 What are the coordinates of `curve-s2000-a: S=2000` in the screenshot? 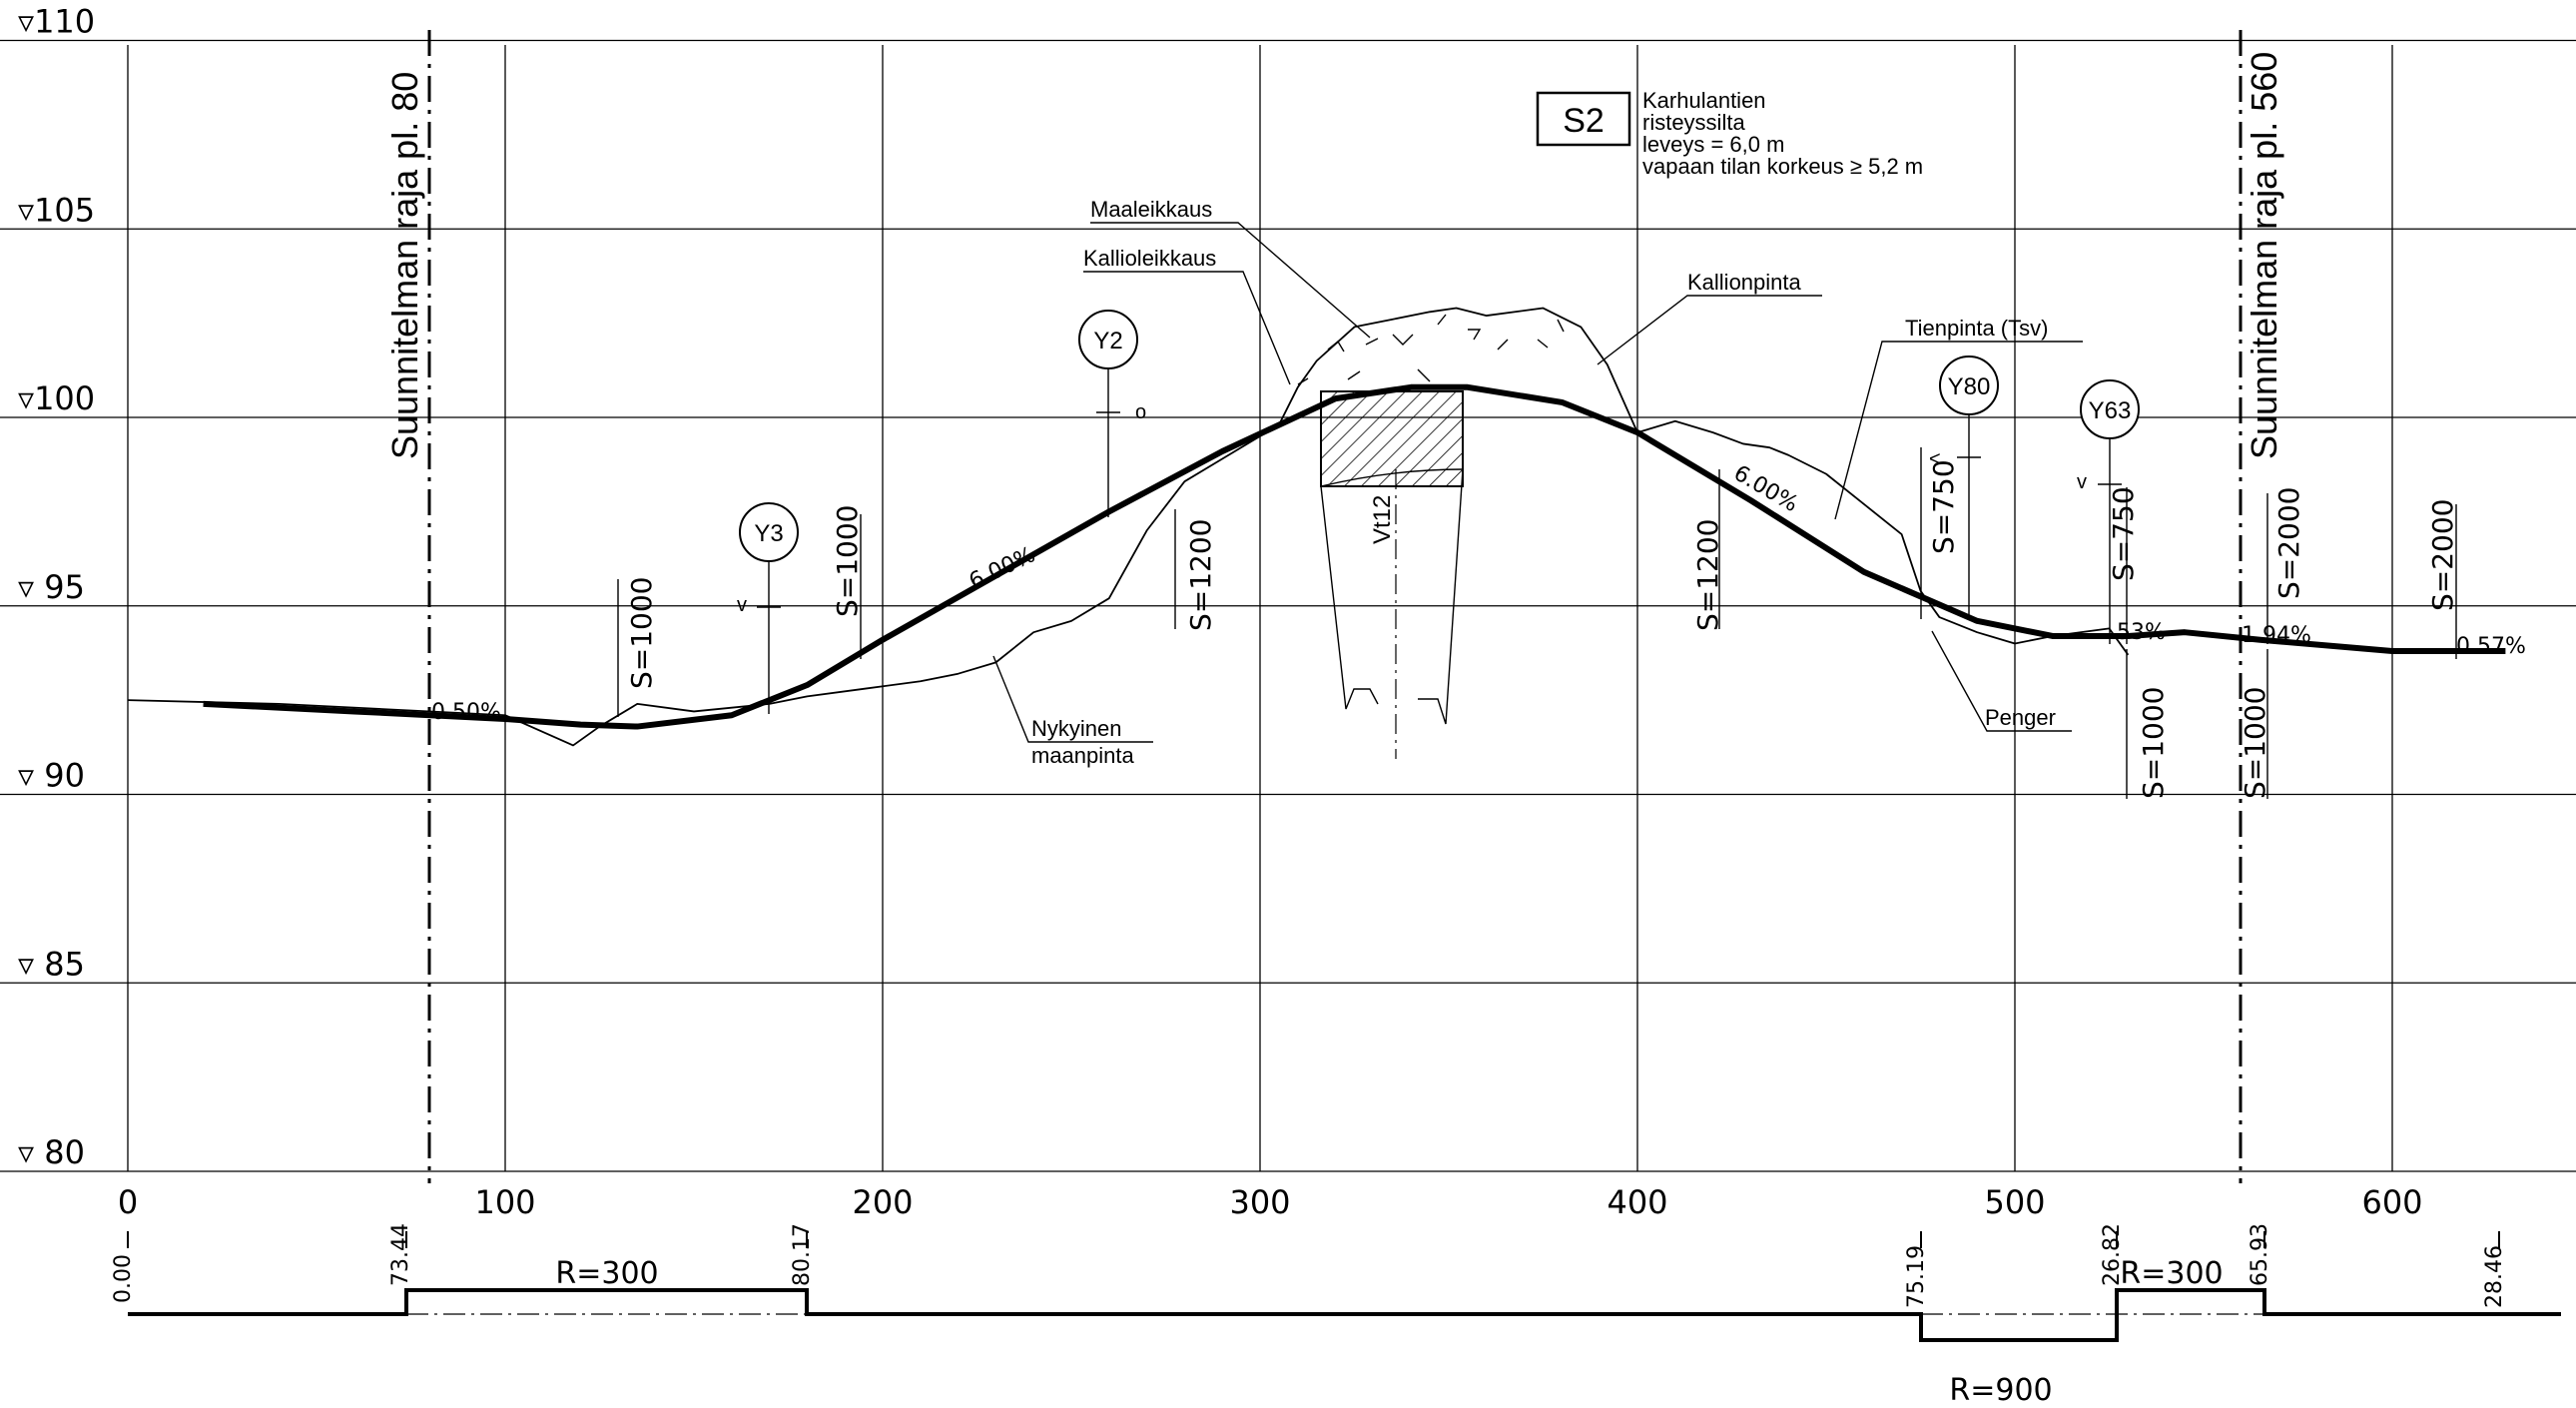 It's located at (2288, 544).